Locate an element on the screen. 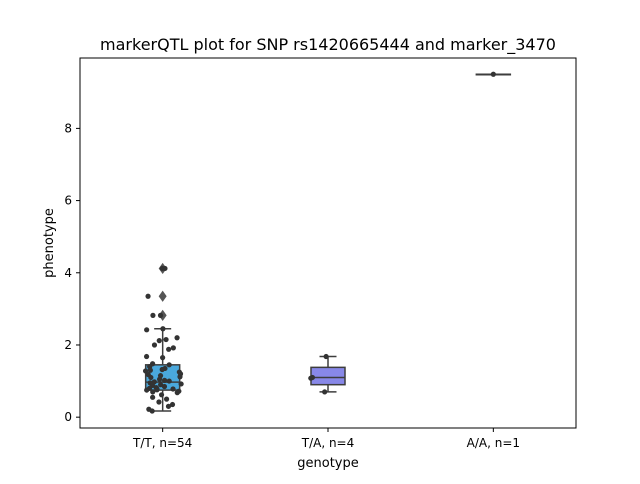 This screenshot has height=484, width=640. y-tick-label: 0 is located at coordinates (68, 417).